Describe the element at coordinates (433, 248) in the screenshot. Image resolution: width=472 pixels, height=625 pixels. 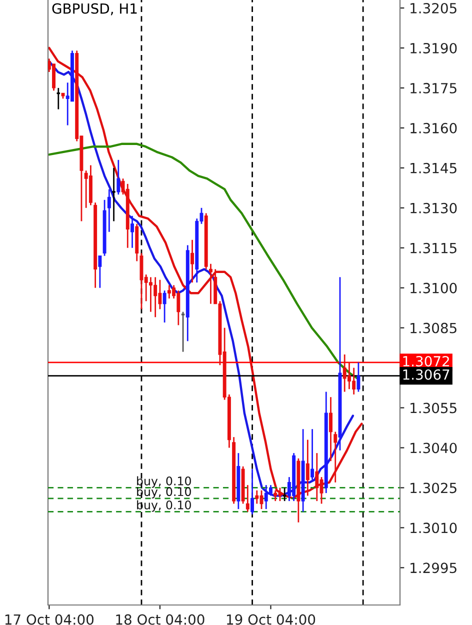
I see `y-tick-label: 1.3115` at that location.